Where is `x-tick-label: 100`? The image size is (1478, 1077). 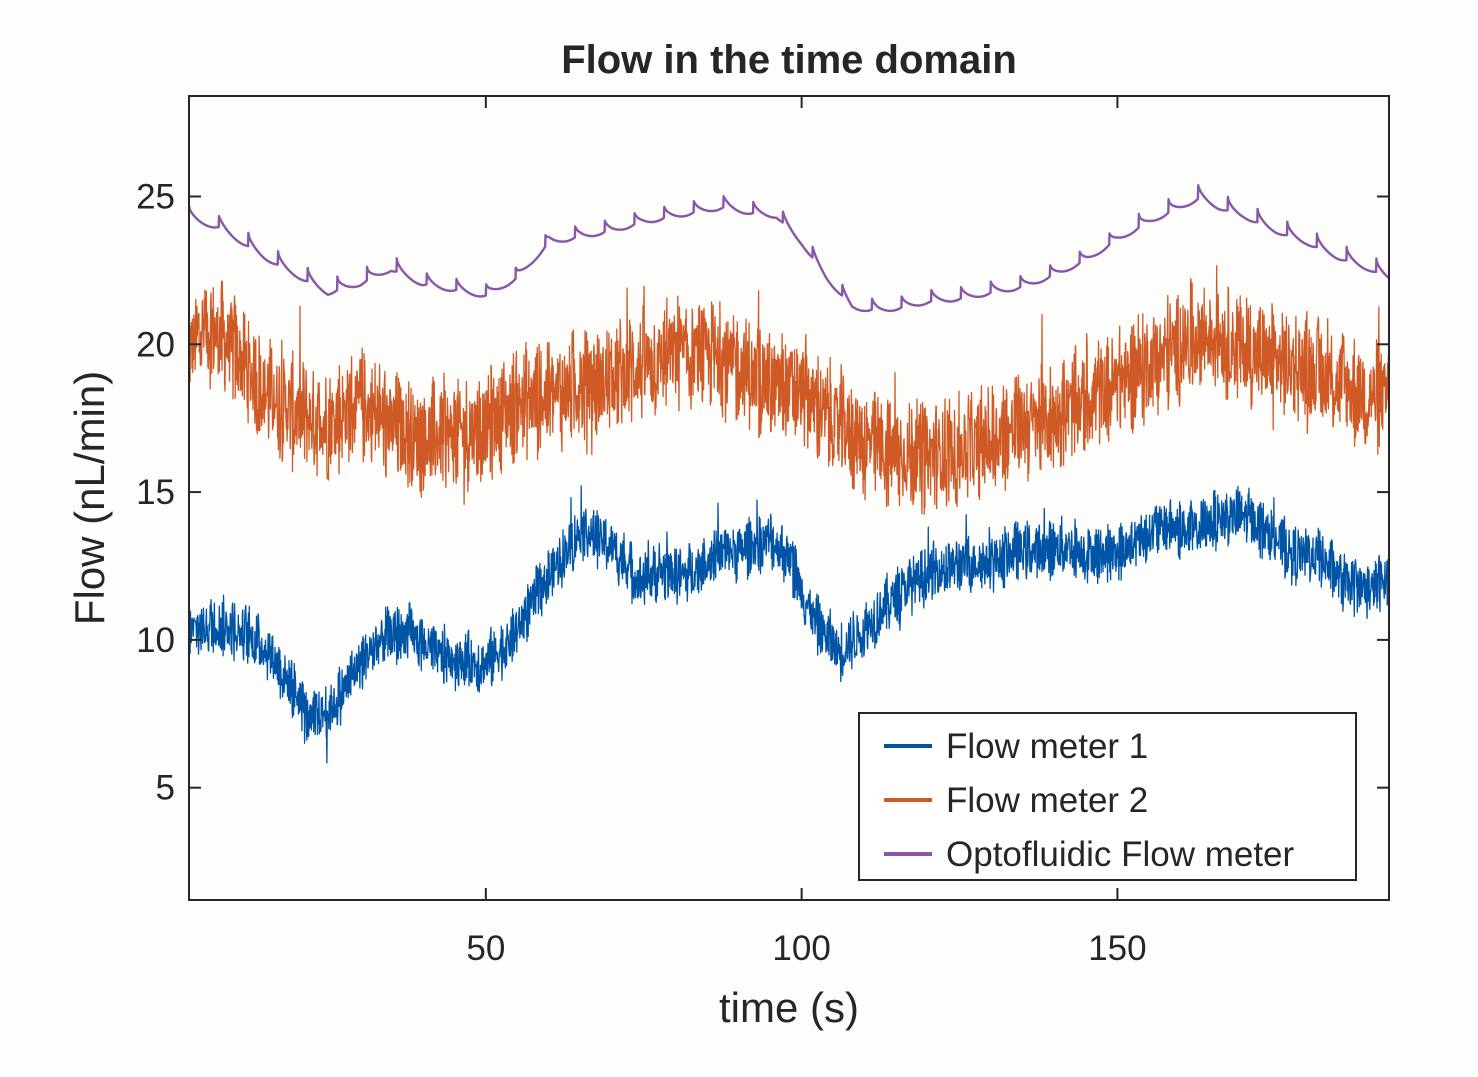
x-tick-label: 100 is located at coordinates (801, 948).